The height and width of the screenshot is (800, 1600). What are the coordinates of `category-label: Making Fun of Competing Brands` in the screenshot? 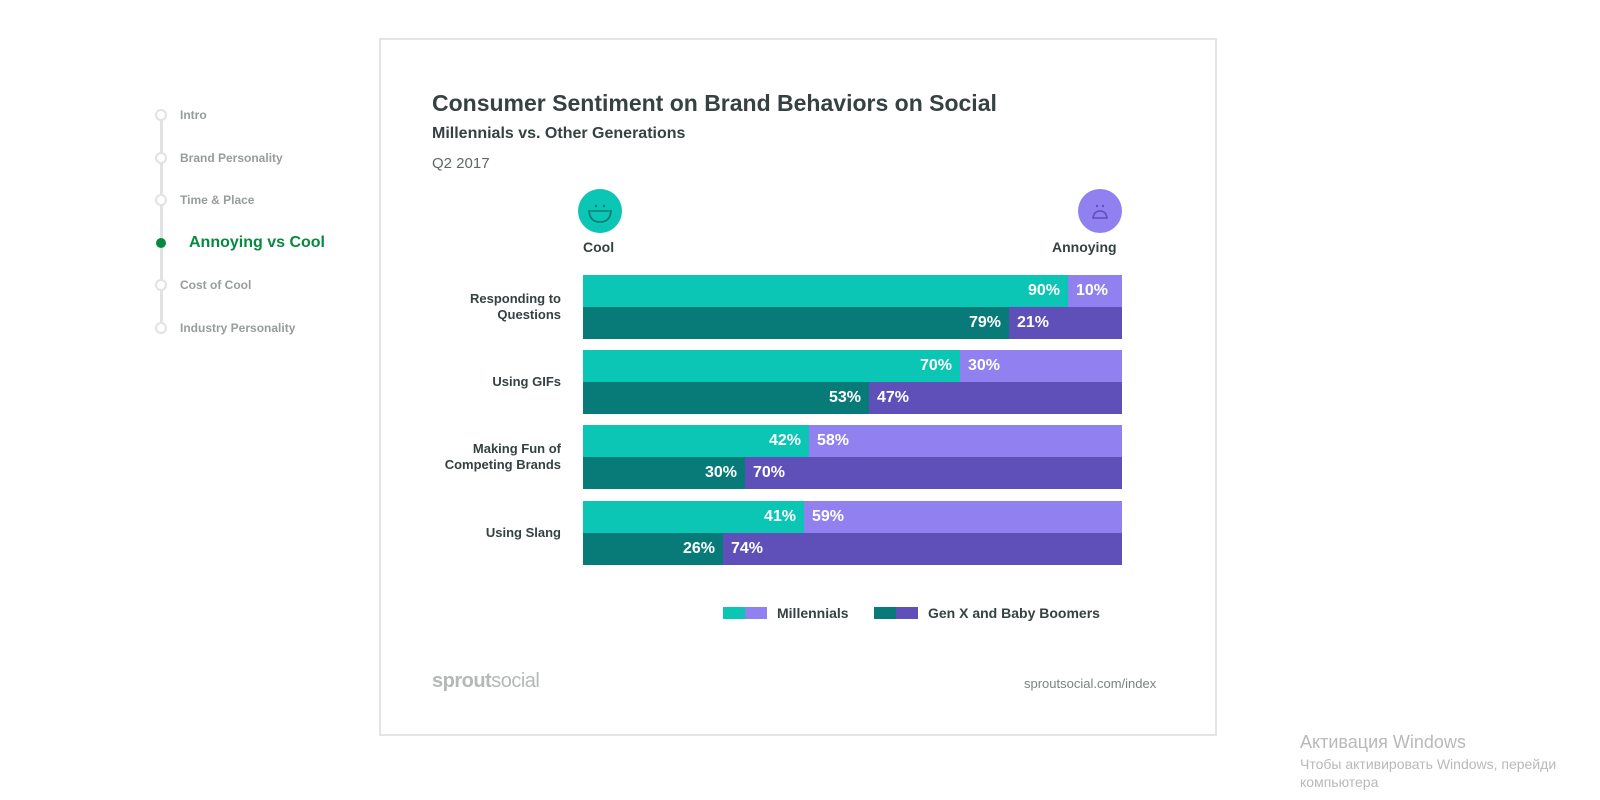 It's located at (502, 456).